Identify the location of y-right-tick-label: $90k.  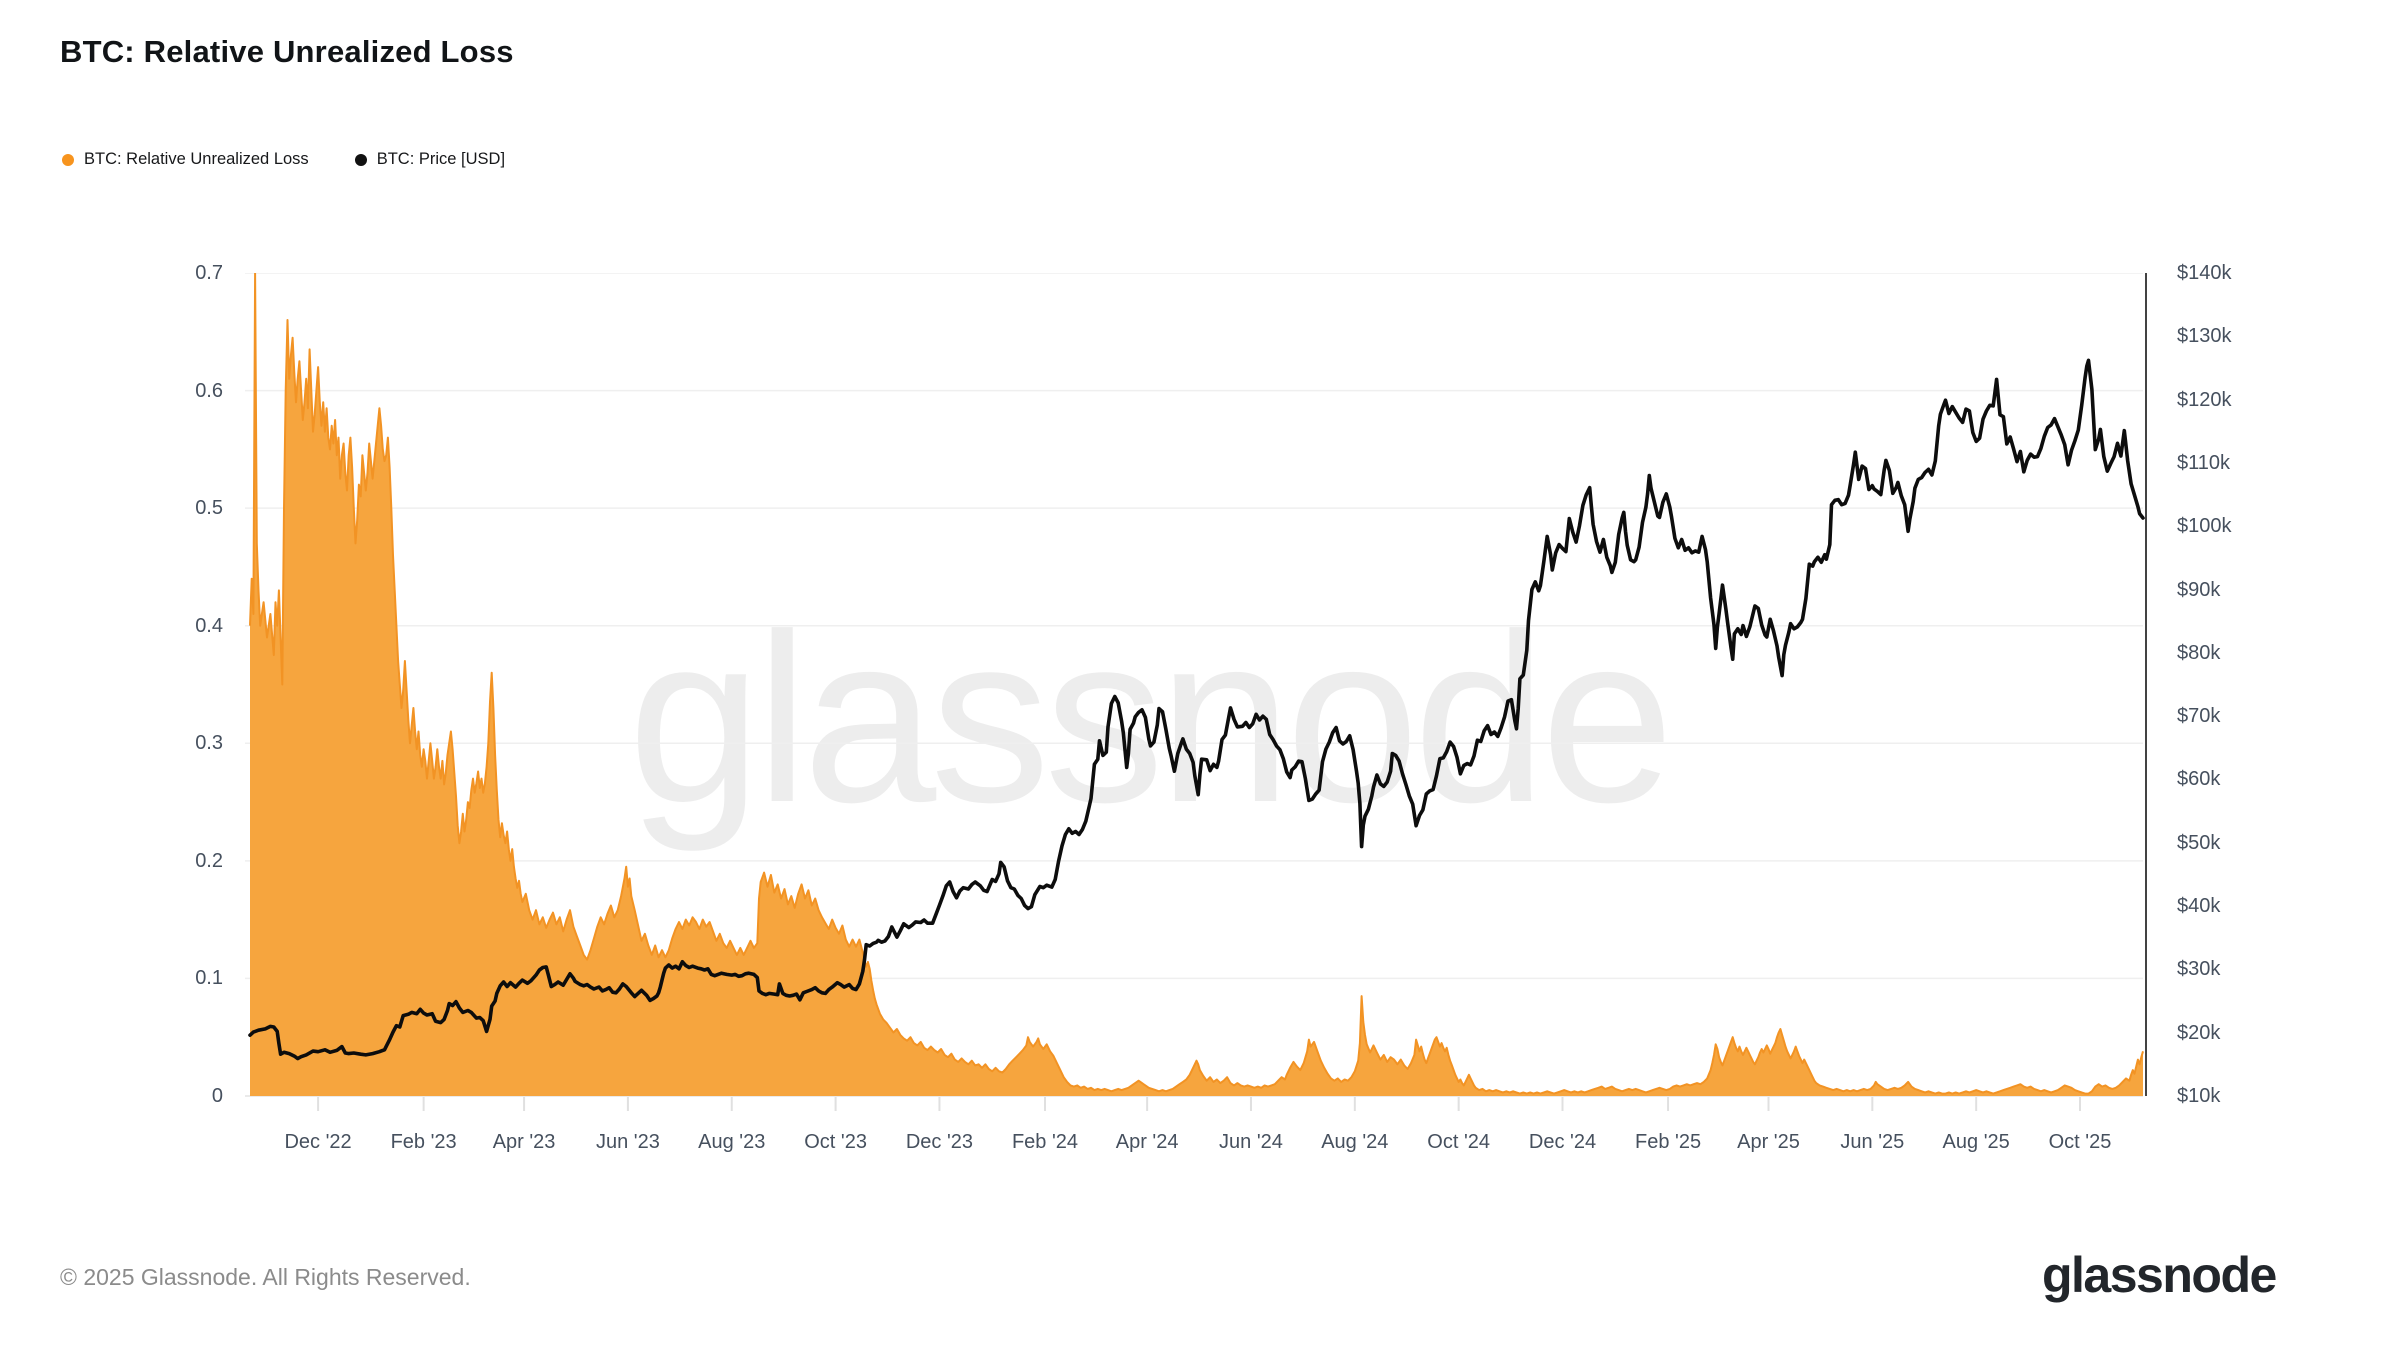
(2199, 589).